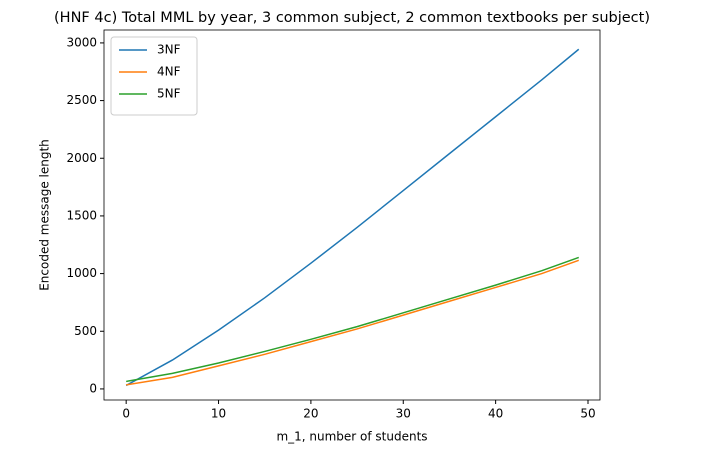 The width and height of the screenshot is (703, 455). Describe the element at coordinates (403, 414) in the screenshot. I see `x-tick-label: 30` at that location.